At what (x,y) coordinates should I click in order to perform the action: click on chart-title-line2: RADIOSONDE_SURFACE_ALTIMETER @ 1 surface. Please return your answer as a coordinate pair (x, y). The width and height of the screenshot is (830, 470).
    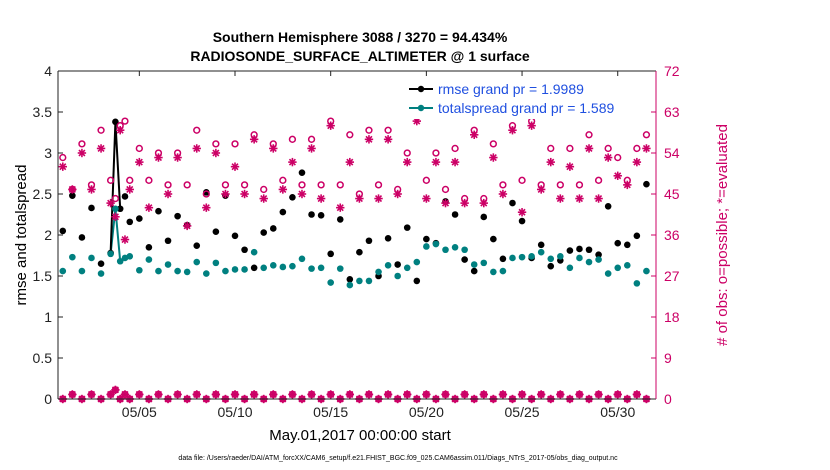
    Looking at the image, I should click on (360, 56).